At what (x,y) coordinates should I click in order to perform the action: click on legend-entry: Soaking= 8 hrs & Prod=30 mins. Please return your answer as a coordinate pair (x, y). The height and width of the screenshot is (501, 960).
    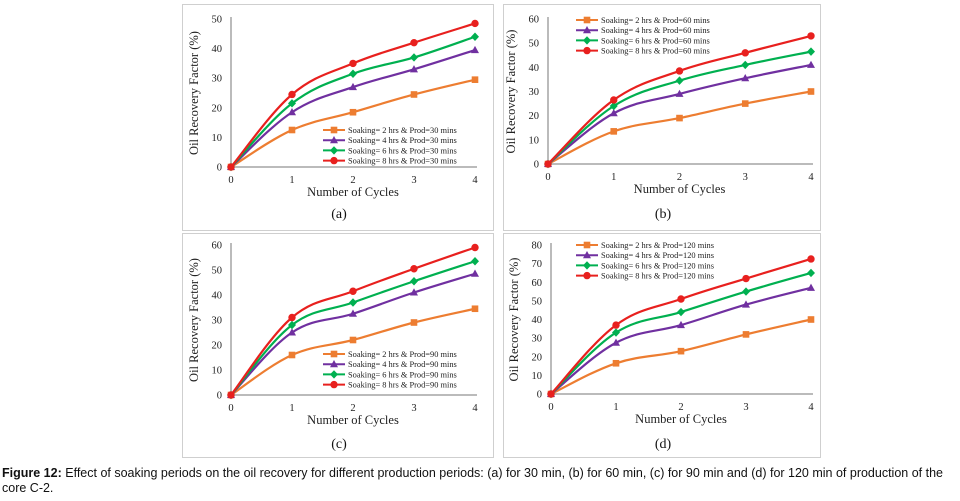
    Looking at the image, I should click on (402, 161).